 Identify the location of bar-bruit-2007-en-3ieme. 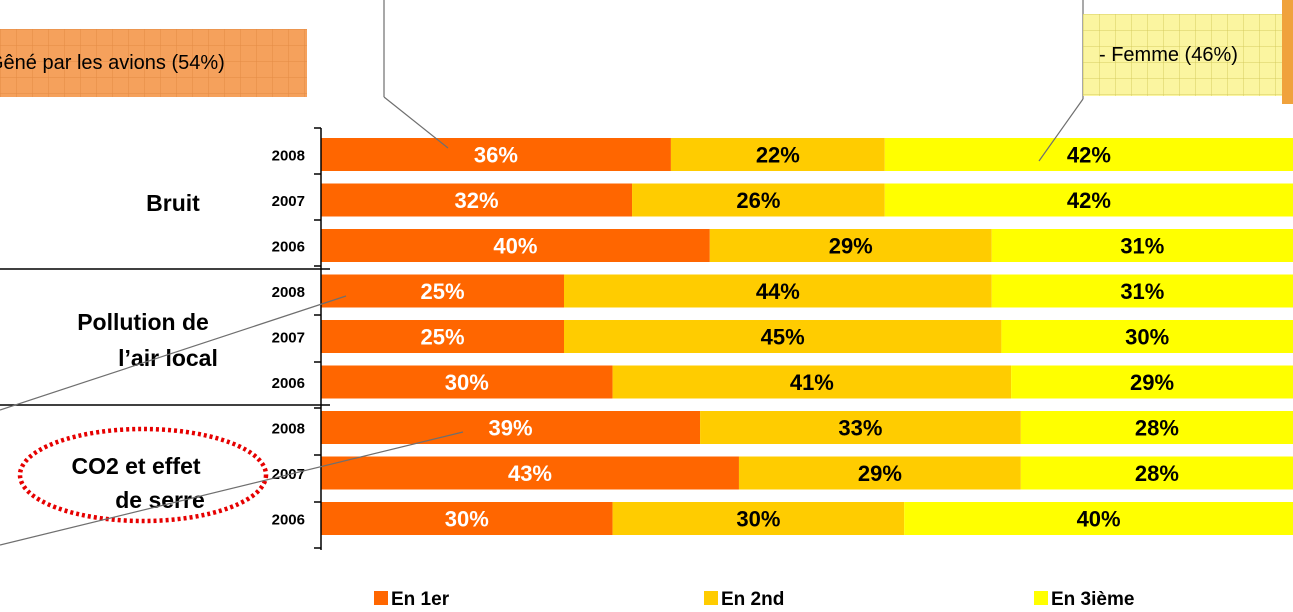
(1088, 200).